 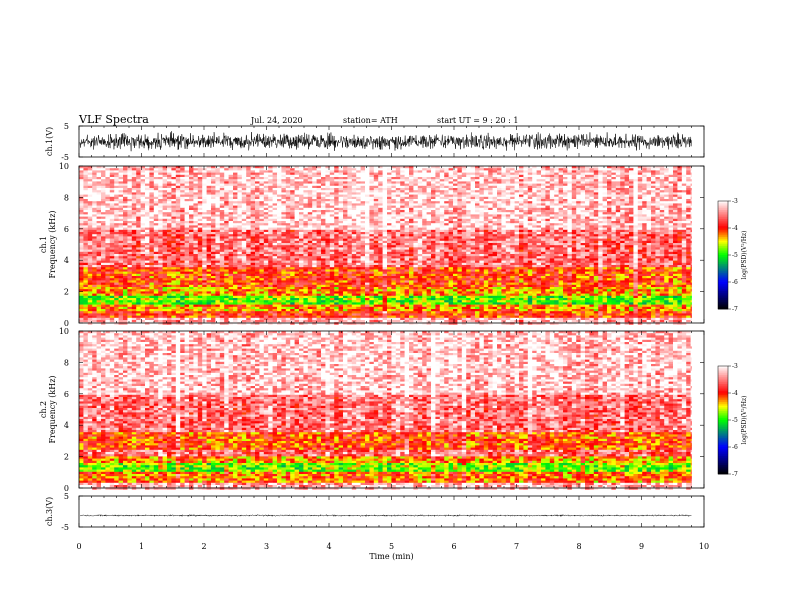 What do you see at coordinates (391, 511) in the screenshot?
I see `plot-frame` at bounding box center [391, 511].